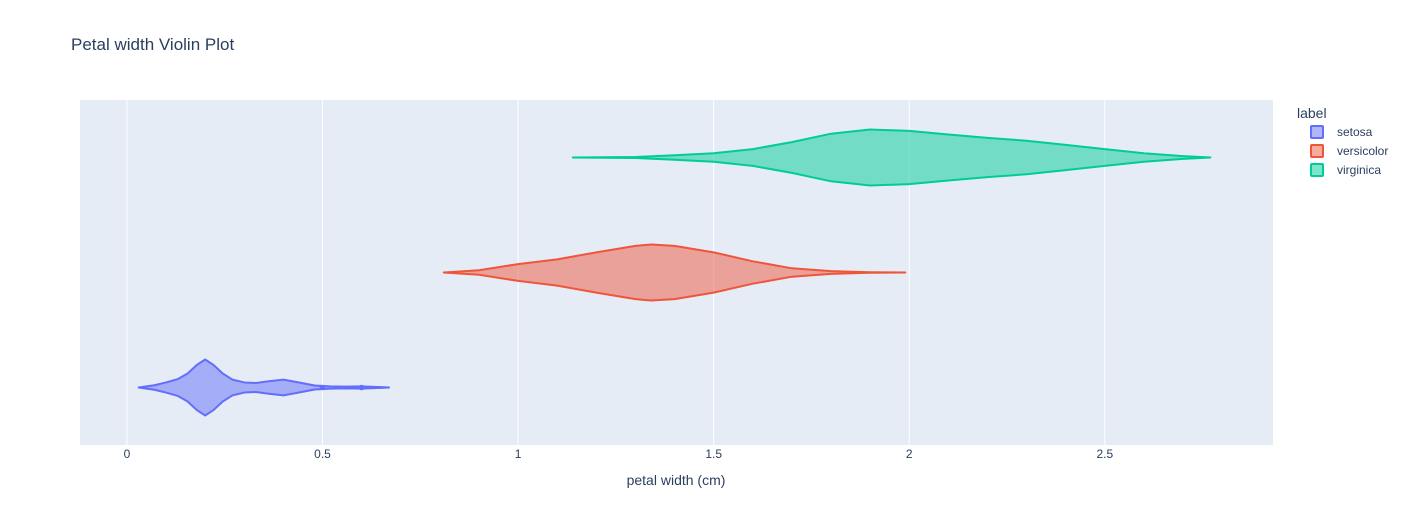 The height and width of the screenshot is (525, 1413). Describe the element at coordinates (1355, 132) in the screenshot. I see `legend-label-setosa: setosa` at that location.